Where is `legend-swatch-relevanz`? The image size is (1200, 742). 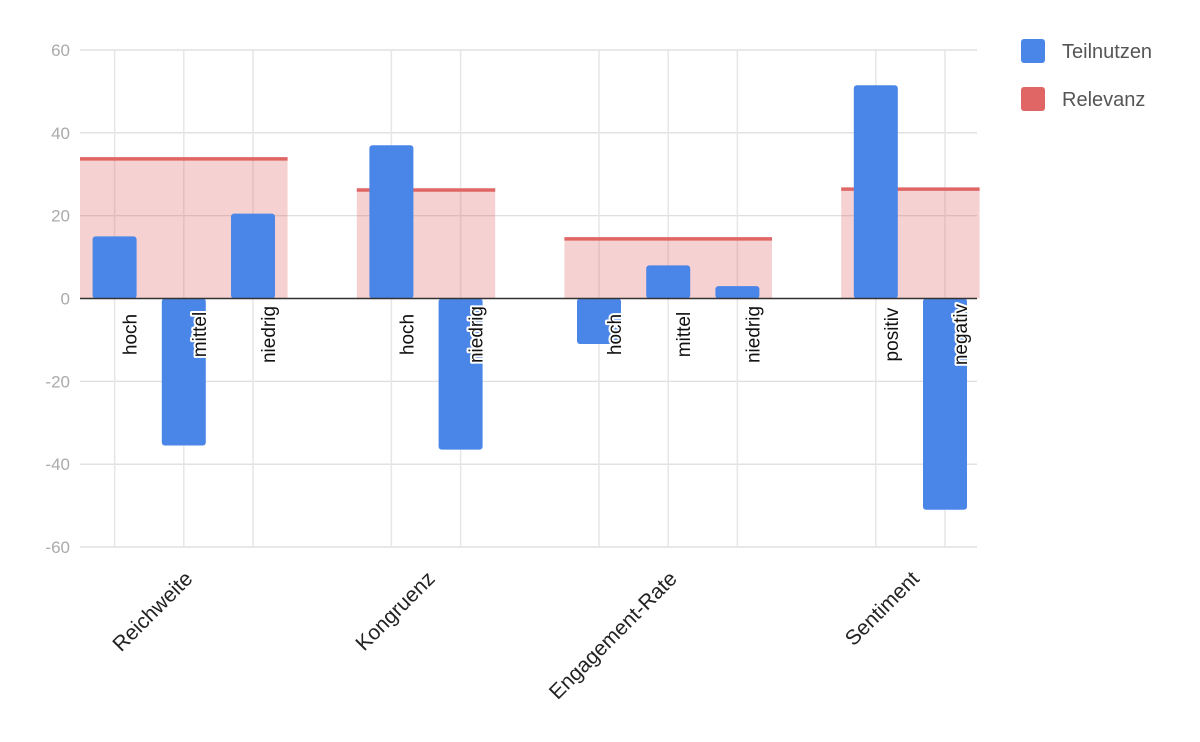
legend-swatch-relevanz is located at coordinates (1033, 99).